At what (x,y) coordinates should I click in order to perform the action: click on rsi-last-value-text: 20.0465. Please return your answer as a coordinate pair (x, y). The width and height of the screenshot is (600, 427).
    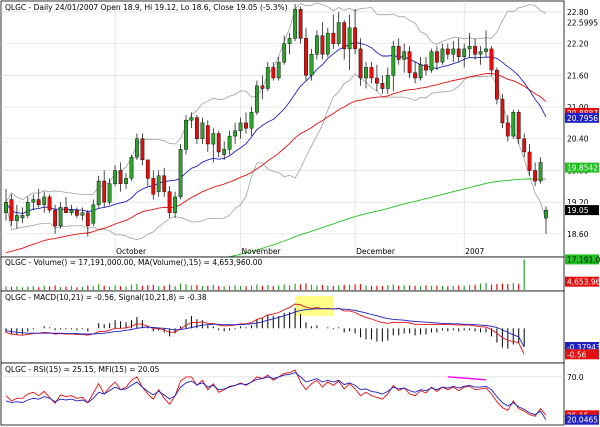
    Looking at the image, I should click on (582, 420).